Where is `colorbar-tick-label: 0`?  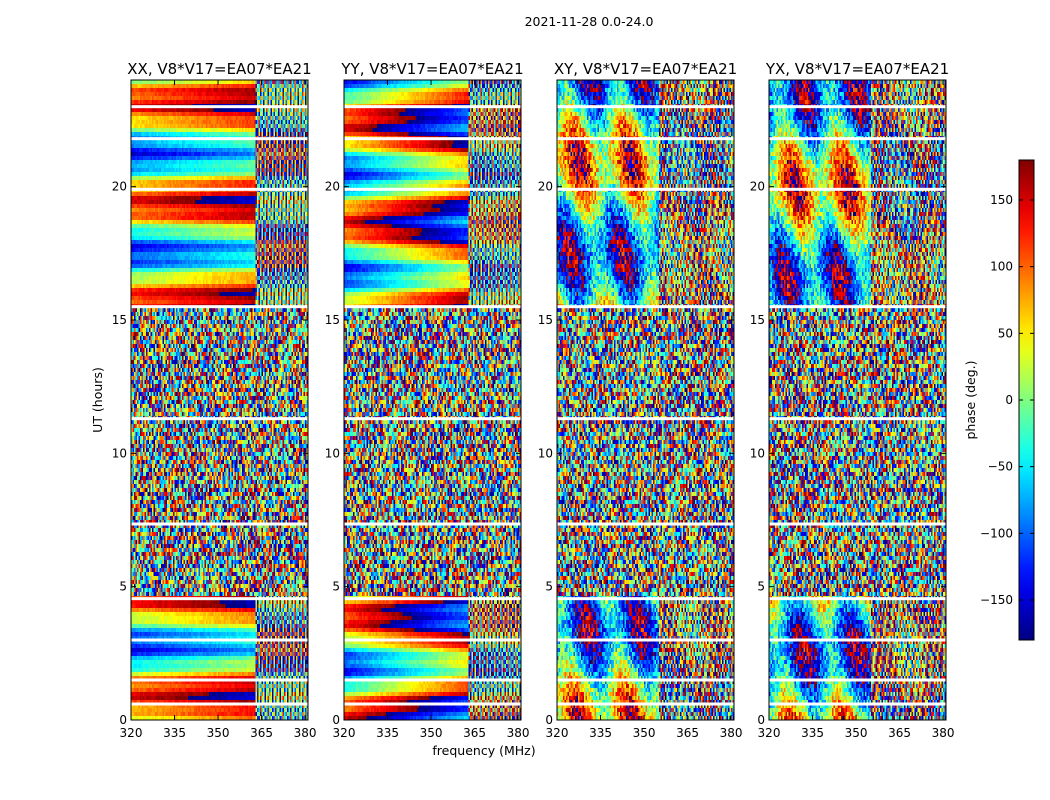
colorbar-tick-label: 0 is located at coordinates (1009, 400).